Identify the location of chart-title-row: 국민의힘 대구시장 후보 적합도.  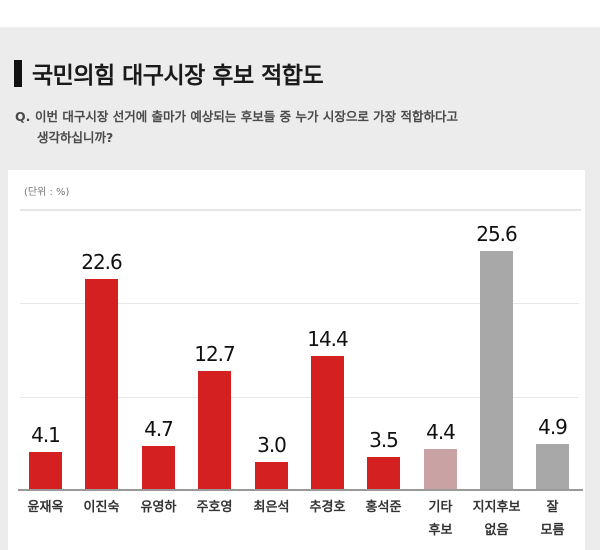
(169, 73).